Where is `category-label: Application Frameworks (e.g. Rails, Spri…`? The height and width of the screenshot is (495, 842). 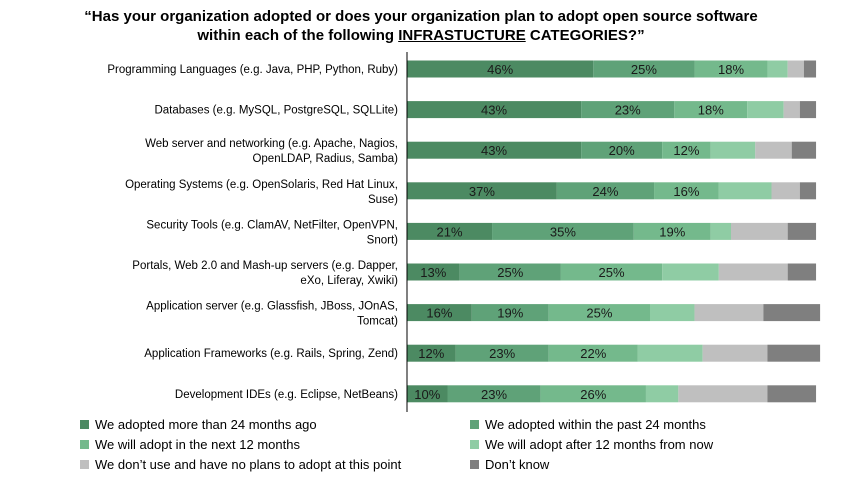 category-label: Application Frameworks (e.g. Rails, Spri… is located at coordinates (271, 354).